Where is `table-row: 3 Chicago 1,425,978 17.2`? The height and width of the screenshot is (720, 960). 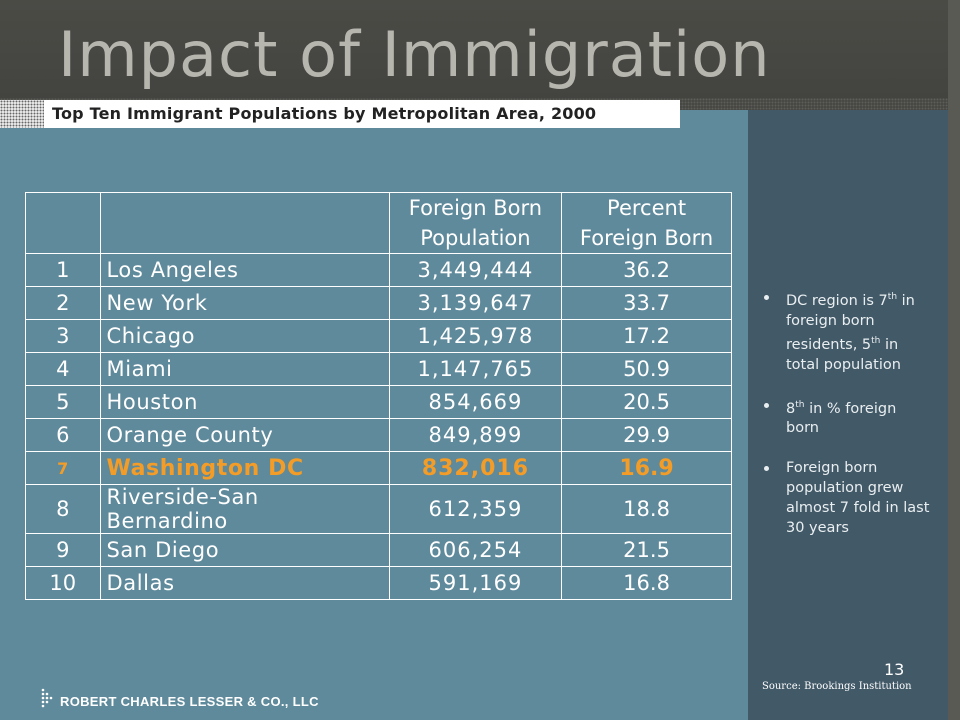
table-row: 3 Chicago 1,425,978 17.2 is located at coordinates (378, 336).